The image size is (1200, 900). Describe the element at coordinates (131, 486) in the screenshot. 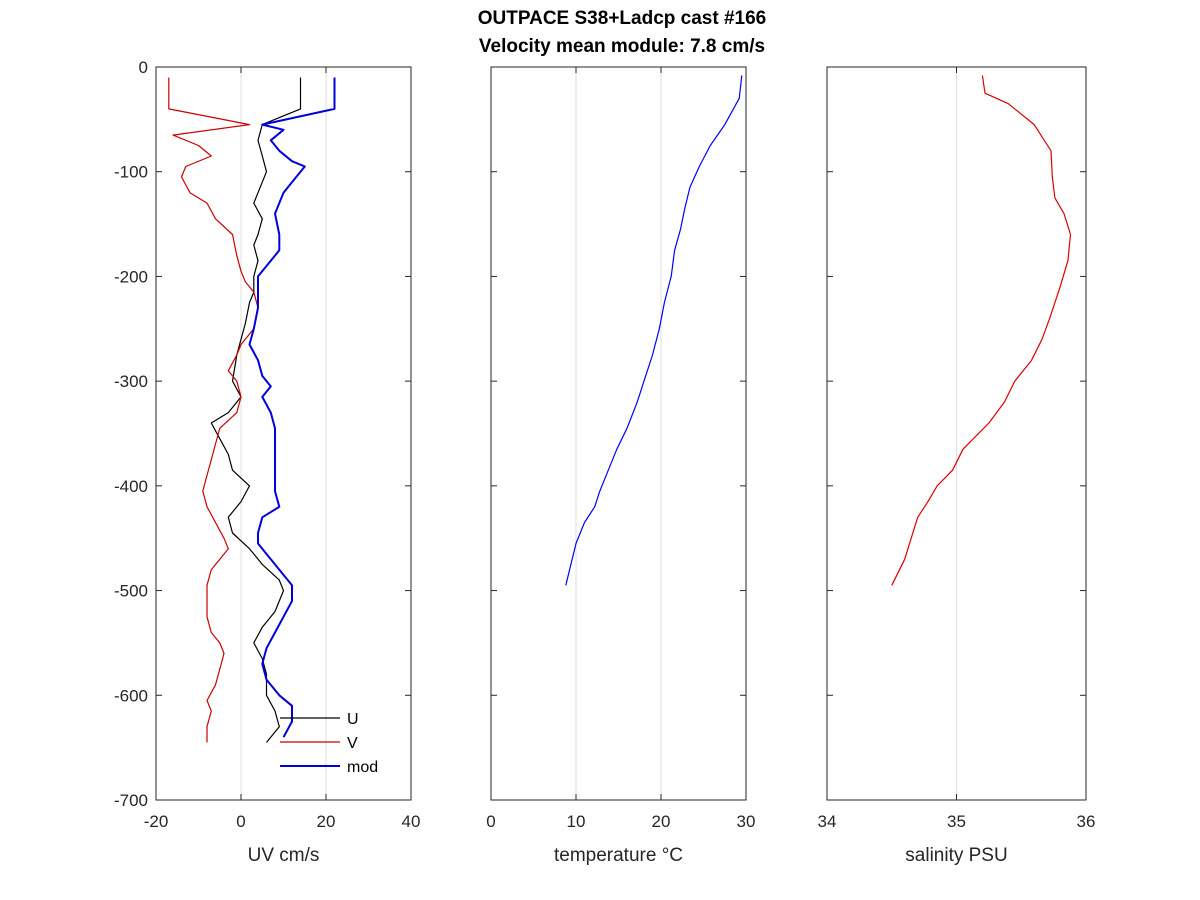

I see `velocity-ytick-label: -400` at that location.